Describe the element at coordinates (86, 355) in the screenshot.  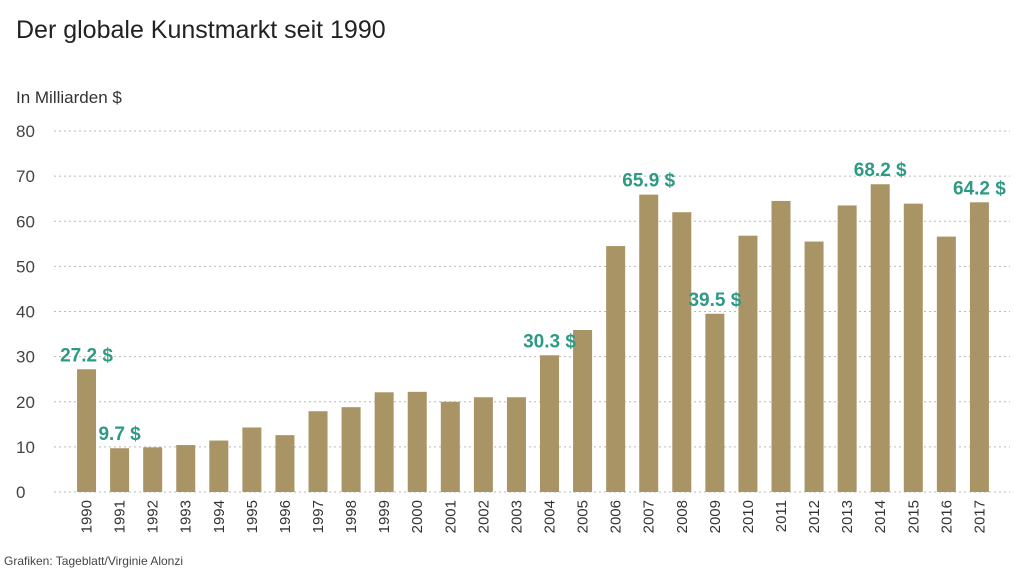
I see `annotation-1990: 27.2 $` at that location.